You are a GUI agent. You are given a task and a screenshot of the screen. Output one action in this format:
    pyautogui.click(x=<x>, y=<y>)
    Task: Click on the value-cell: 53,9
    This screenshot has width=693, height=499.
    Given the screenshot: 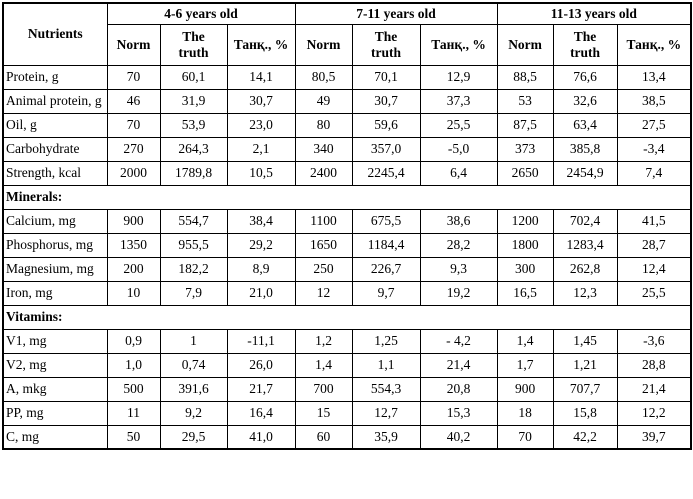 What is the action you would take?
    pyautogui.click(x=193, y=125)
    